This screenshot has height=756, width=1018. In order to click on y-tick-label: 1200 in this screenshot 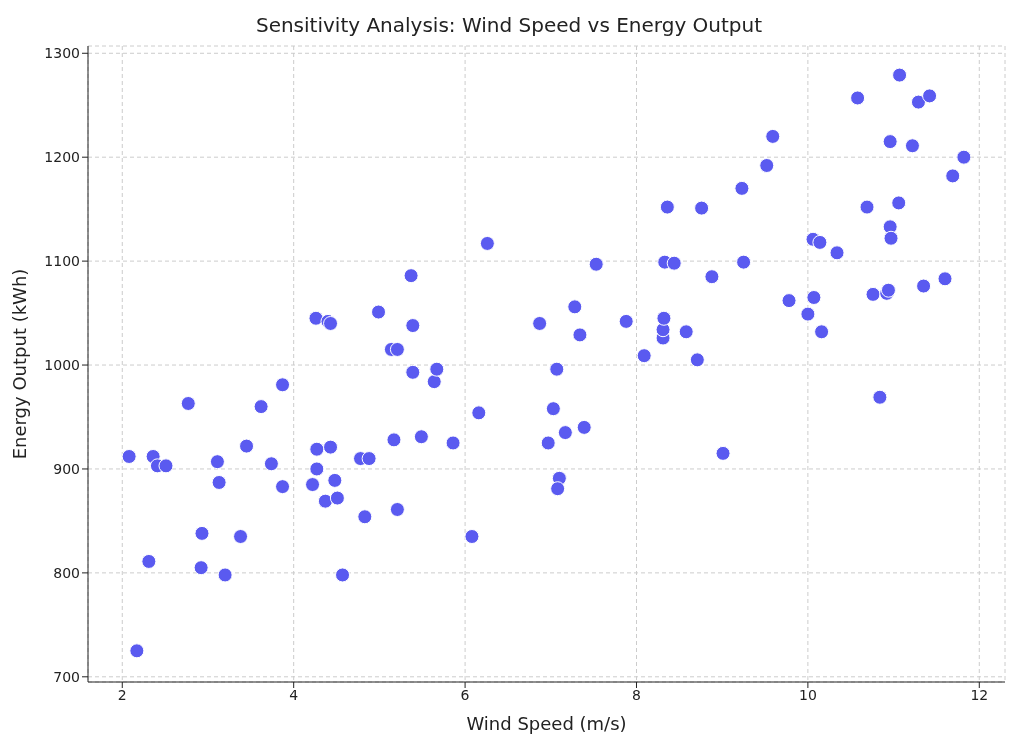, I will do `click(62, 157)`.